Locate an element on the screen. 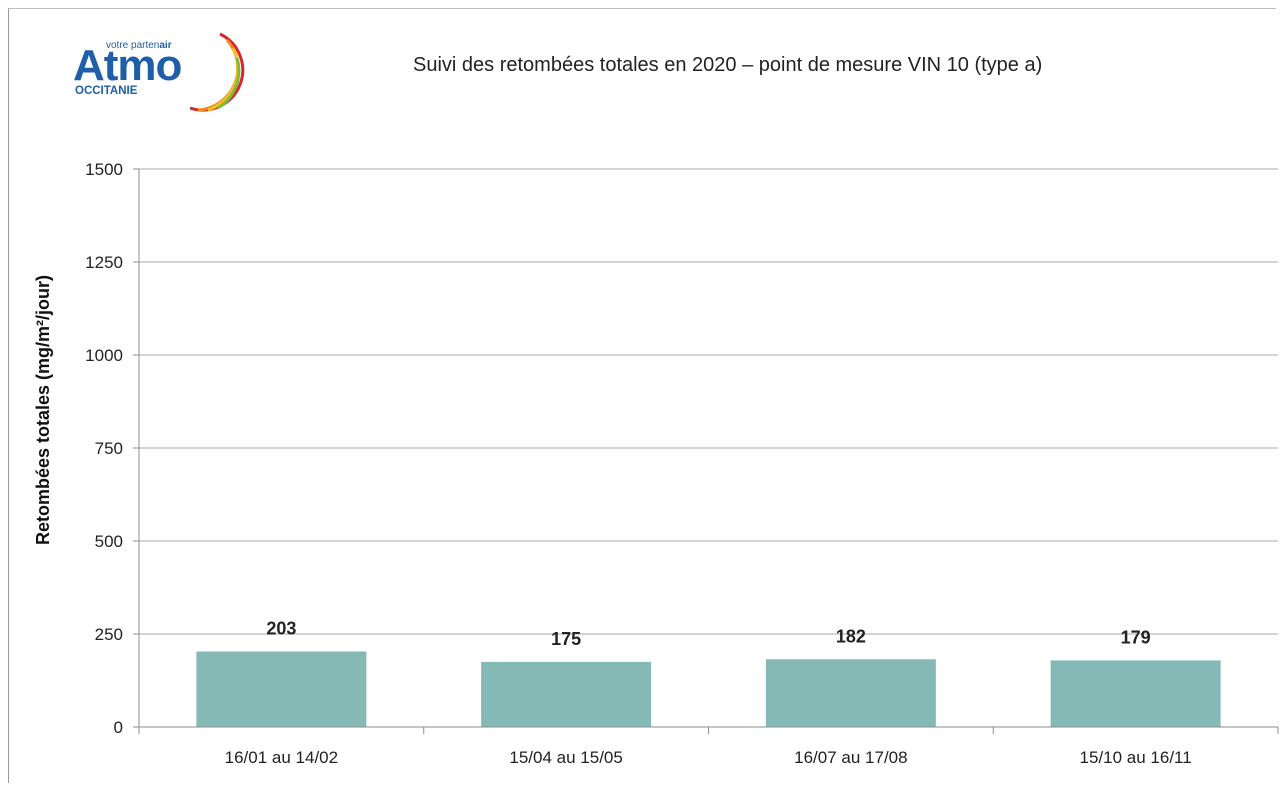 This screenshot has height=785, width=1282. data-label: 175 is located at coordinates (566, 639).